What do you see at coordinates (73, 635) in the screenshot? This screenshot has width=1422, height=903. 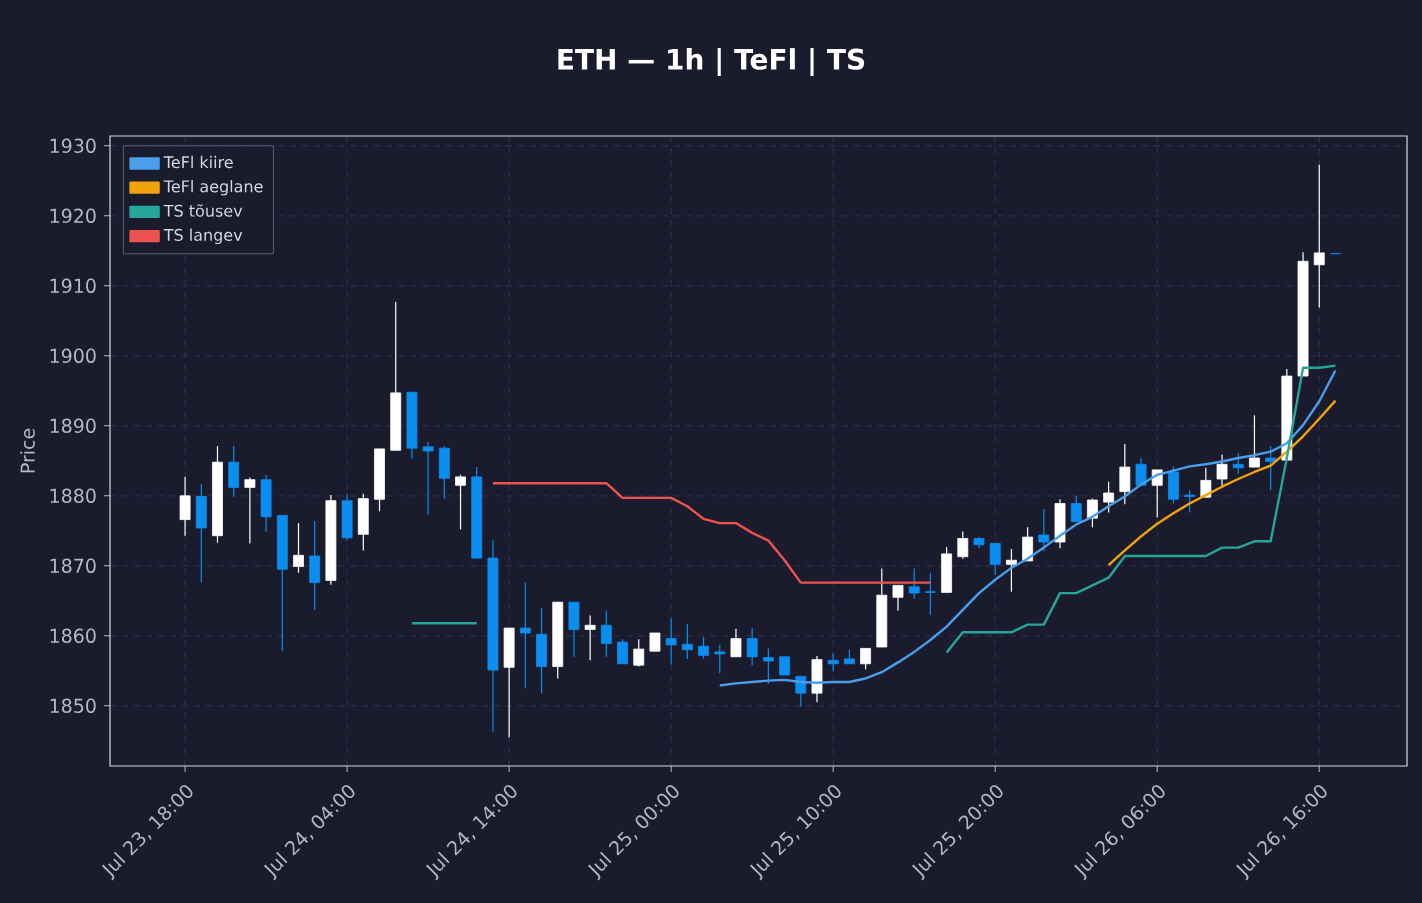 I see `y-tick-label: 1860` at bounding box center [73, 635].